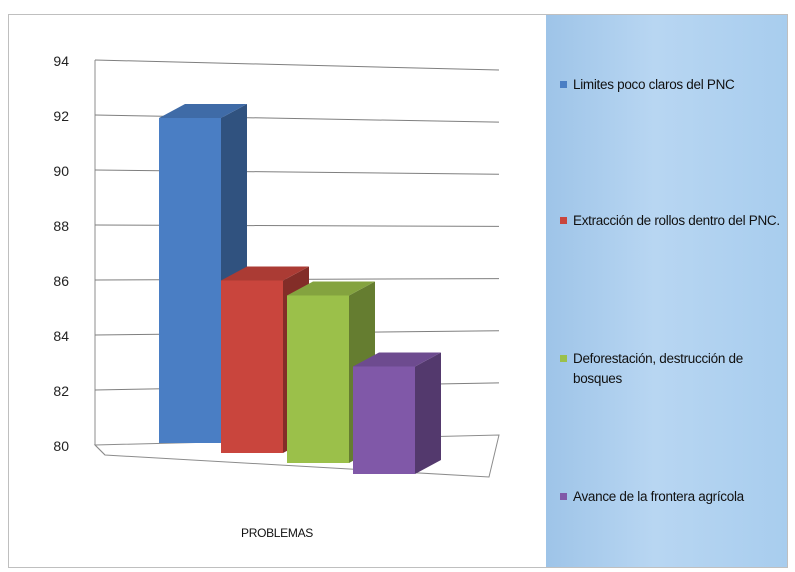  Describe the element at coordinates (654, 84) in the screenshot. I see `legend-label-1: Limites poco claros del PNC` at that location.